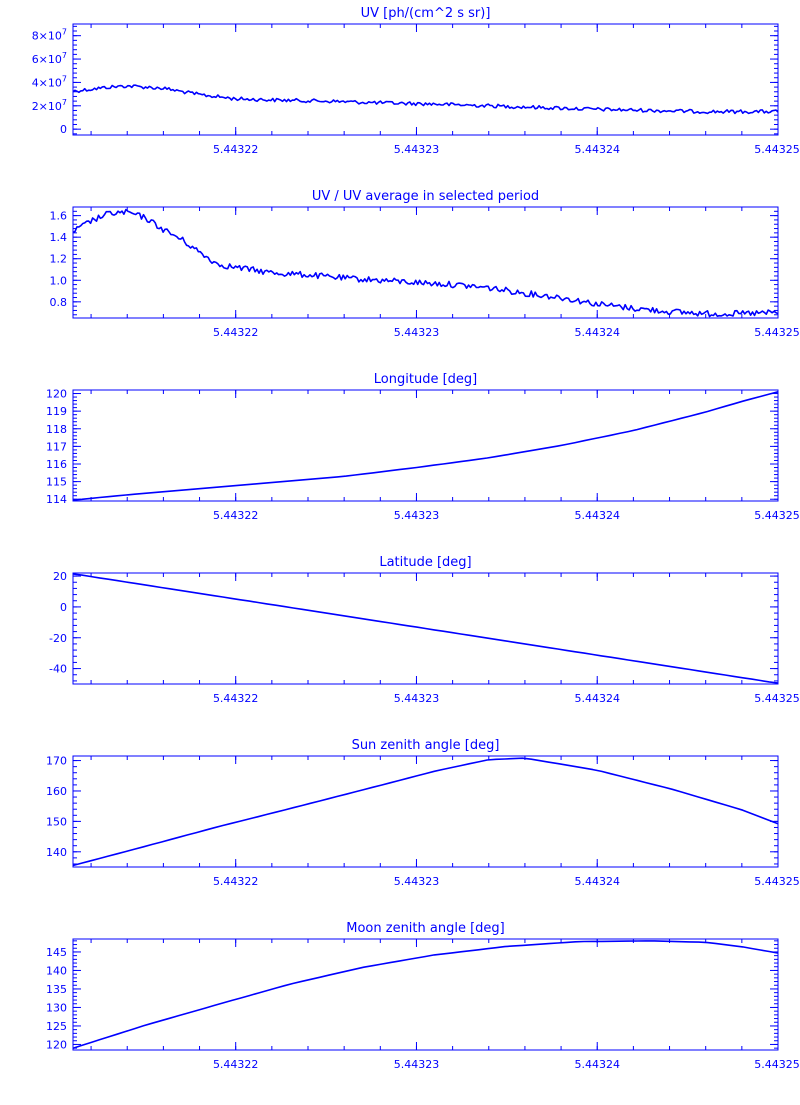 The height and width of the screenshot is (1105, 800). Describe the element at coordinates (56, 482) in the screenshot. I see `y-tick-label: 115` at that location.